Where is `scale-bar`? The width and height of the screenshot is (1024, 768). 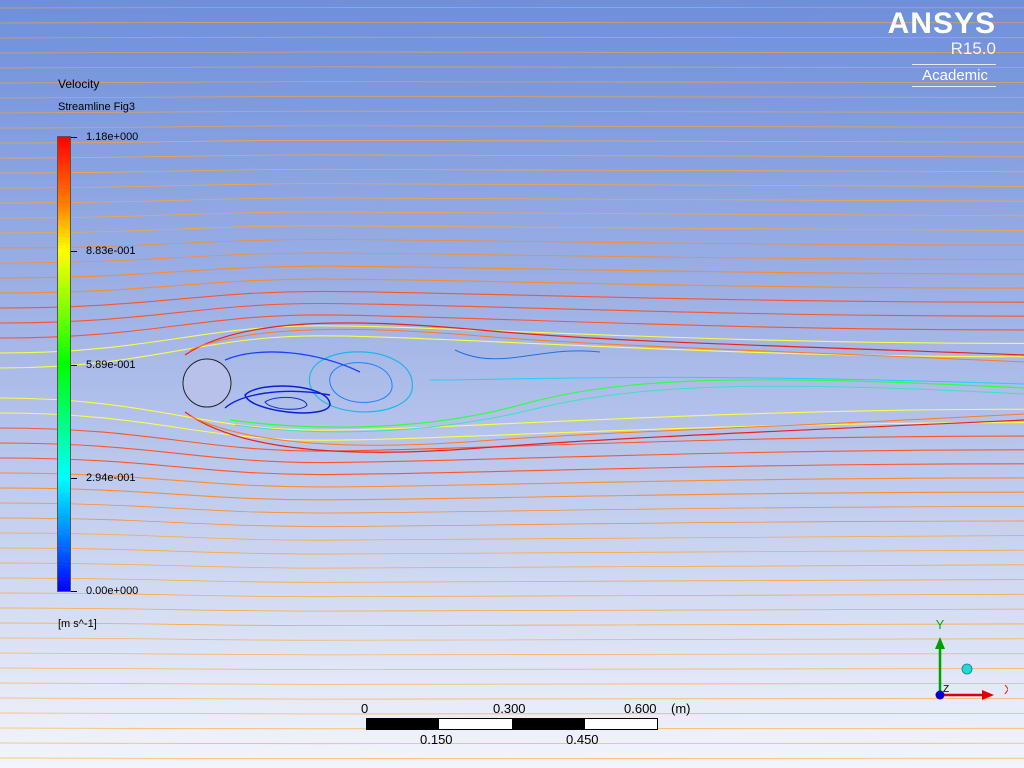 scale-bar is located at coordinates (512, 724).